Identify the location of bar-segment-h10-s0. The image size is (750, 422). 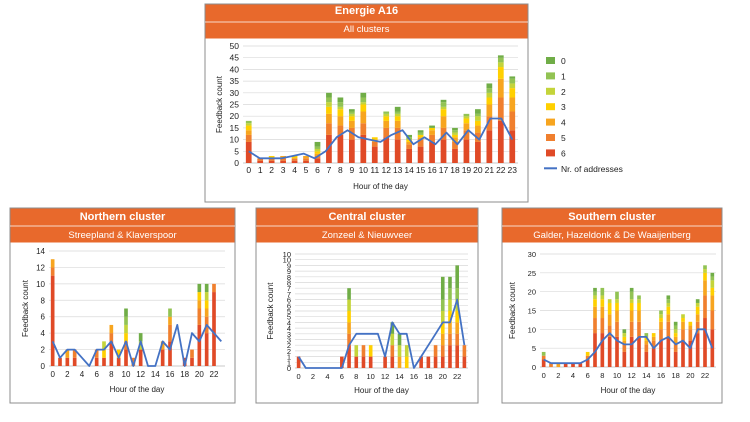
(363, 95).